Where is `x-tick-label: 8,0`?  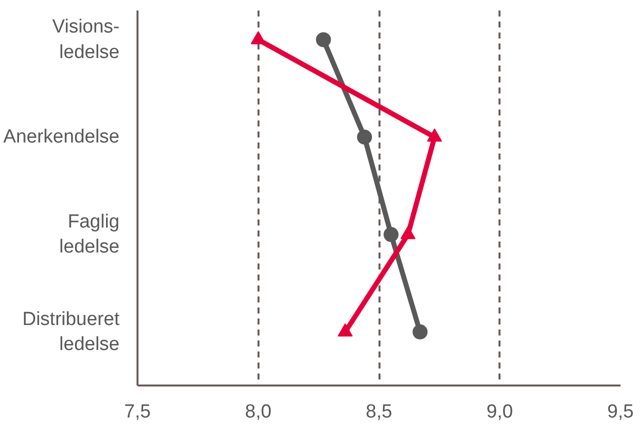
x-tick-label: 8,0 is located at coordinates (258, 412).